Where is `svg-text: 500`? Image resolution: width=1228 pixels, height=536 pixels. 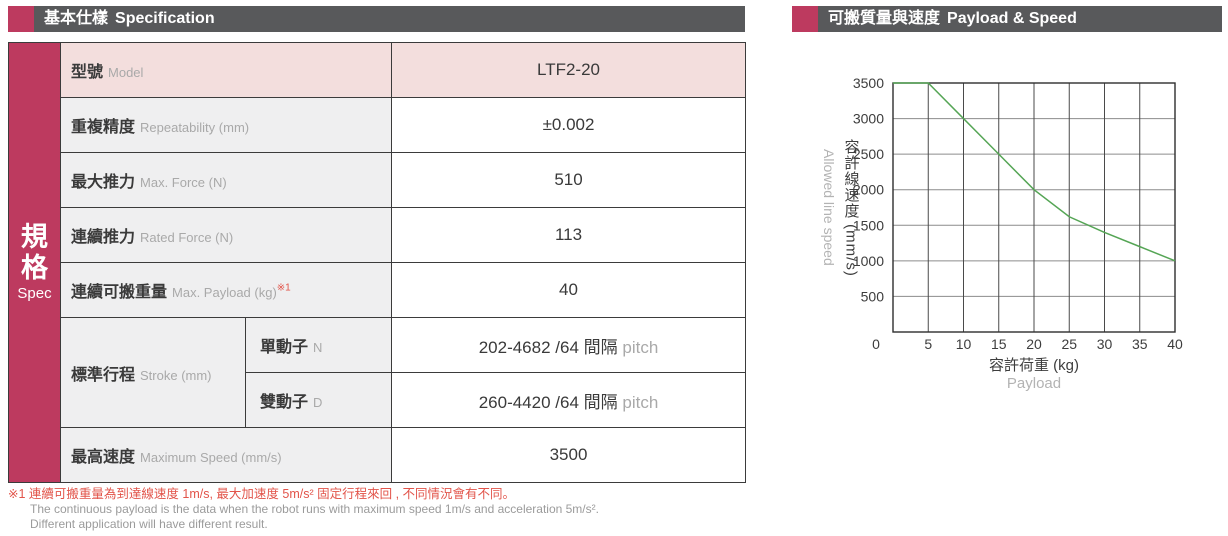 svg-text: 500 is located at coordinates (873, 296).